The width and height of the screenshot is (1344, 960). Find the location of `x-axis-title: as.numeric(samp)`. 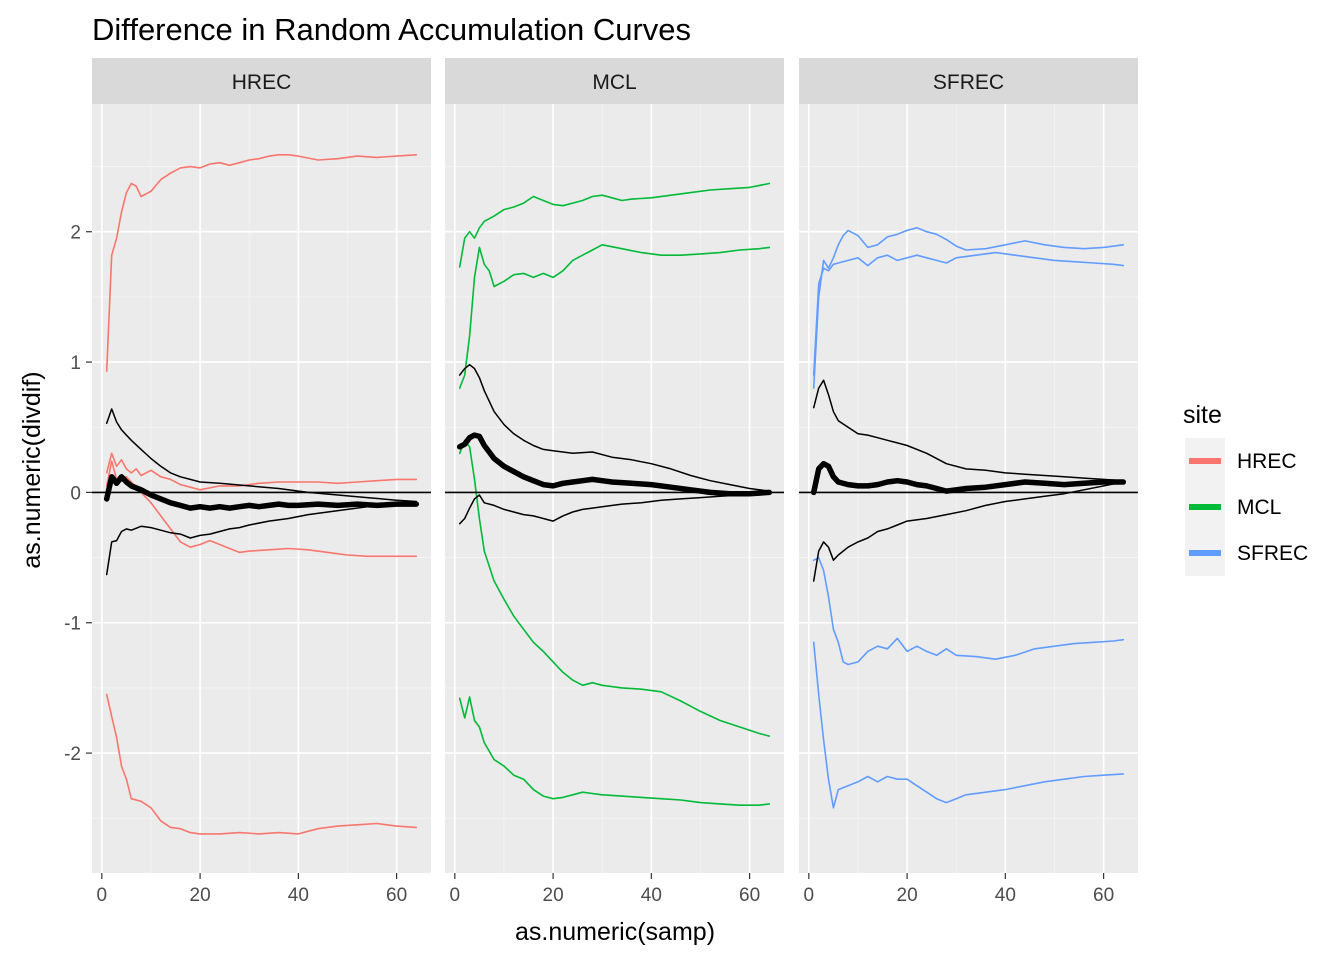

x-axis-title: as.numeric(samp) is located at coordinates (615, 932).